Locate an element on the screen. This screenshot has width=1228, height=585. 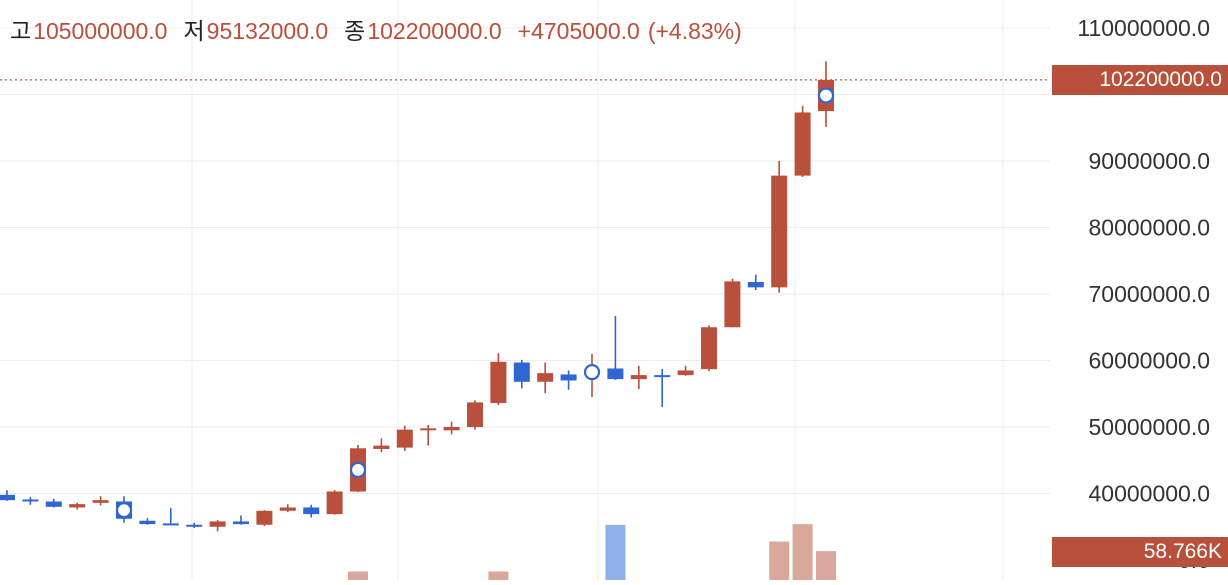
volume-tag: 58.766K is located at coordinates (1140, 552).